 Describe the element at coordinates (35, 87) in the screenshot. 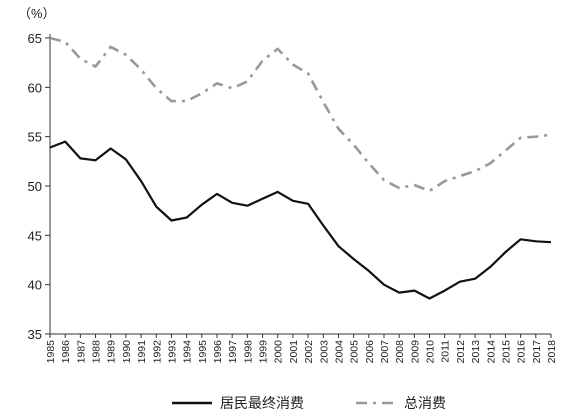

I see `y-tick-label: 60` at that location.